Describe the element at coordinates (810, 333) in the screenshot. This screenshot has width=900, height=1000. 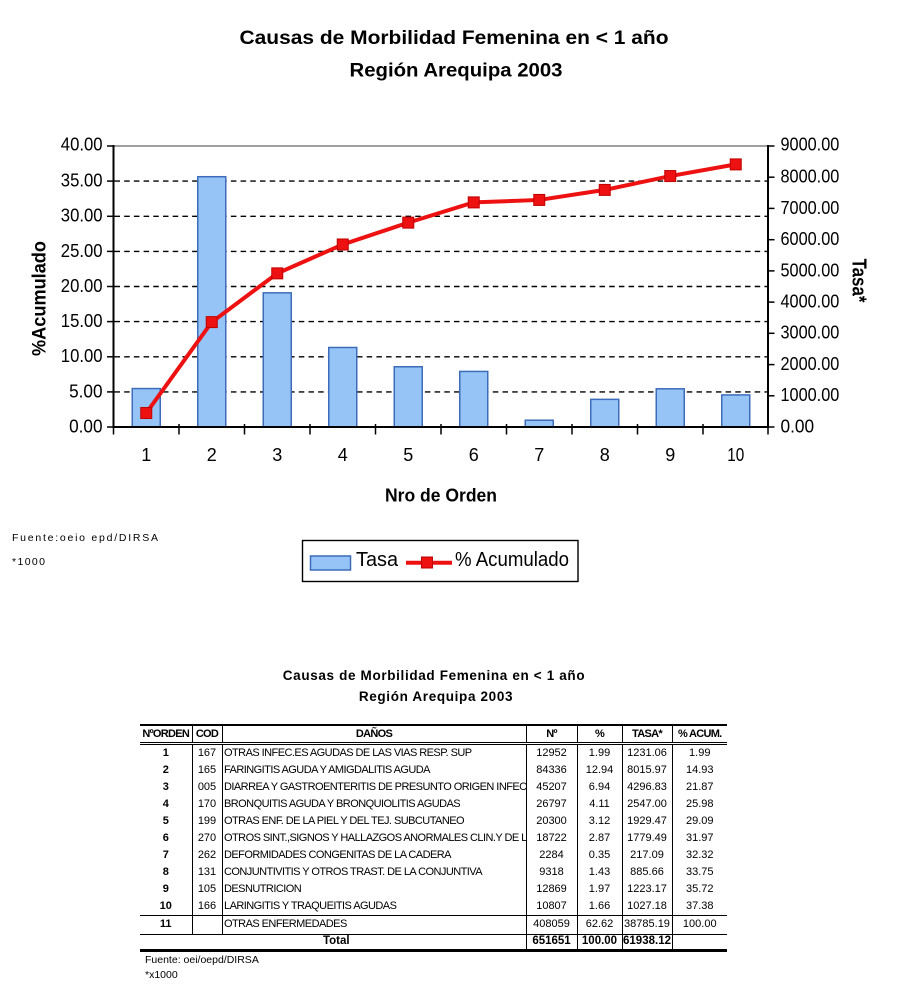
I see `svg-text: 3000.00` at that location.